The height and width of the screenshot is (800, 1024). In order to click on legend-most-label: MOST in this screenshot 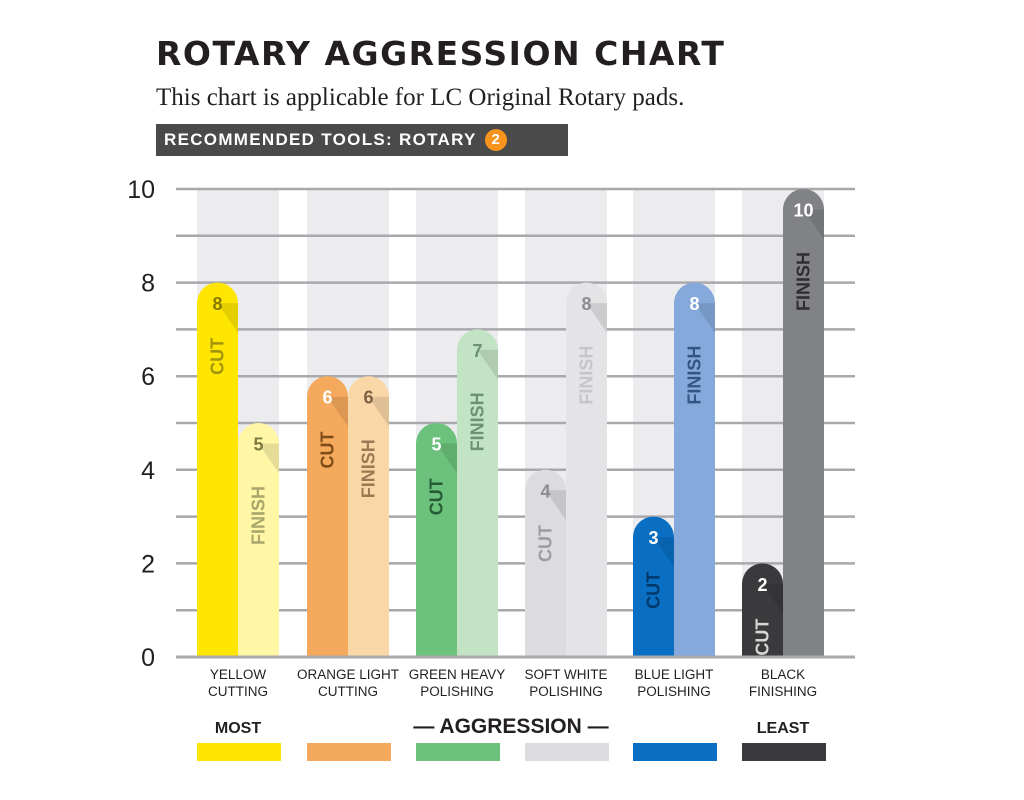, I will do `click(238, 728)`.